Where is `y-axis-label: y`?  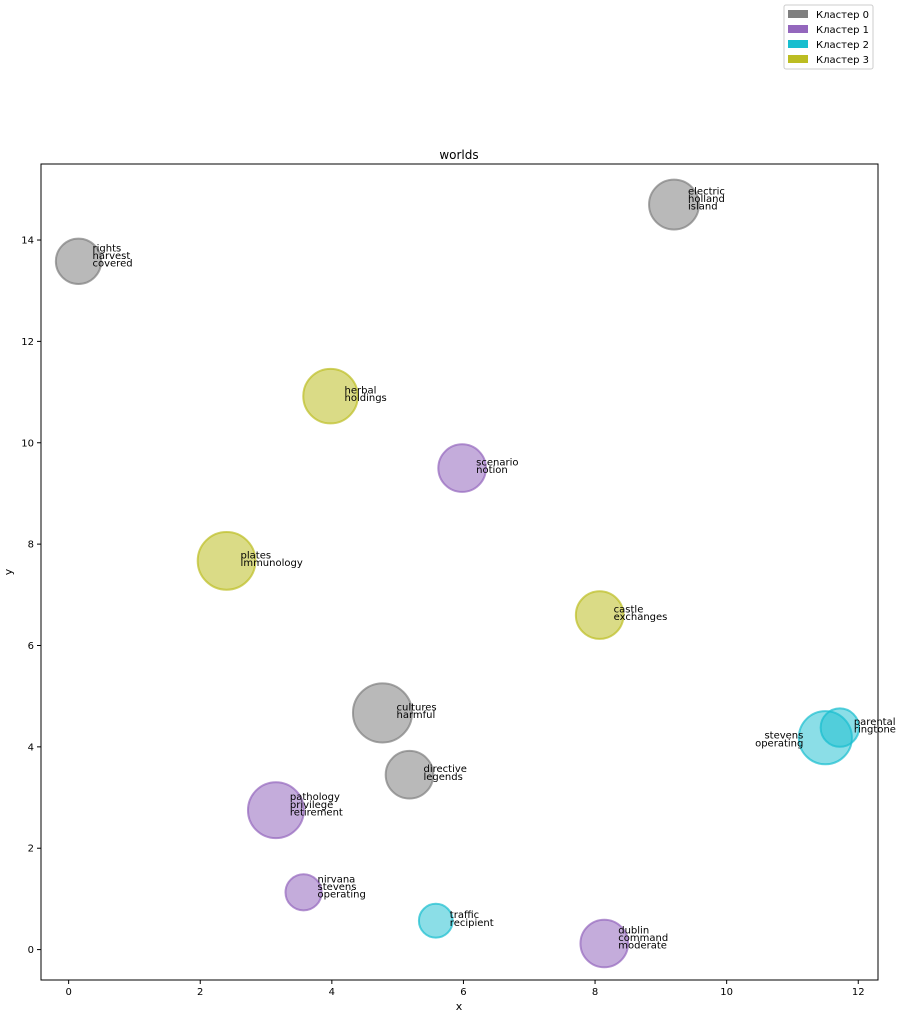
y-axis-label: y is located at coordinates (8, 571).